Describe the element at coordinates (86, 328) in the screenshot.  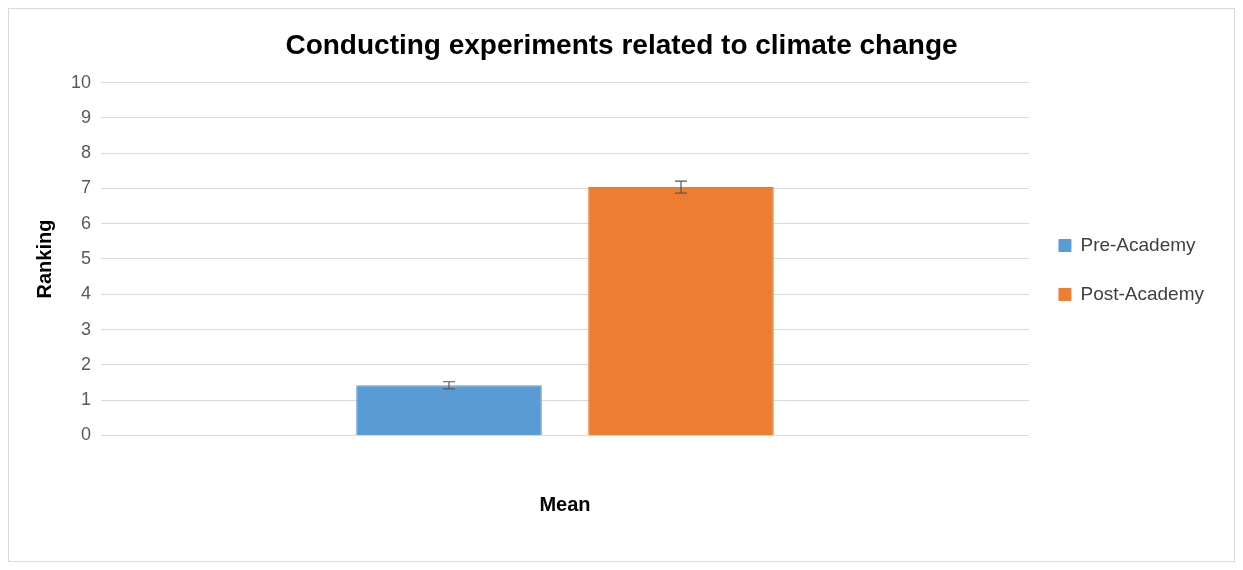
I see `y-tick-label: 3` at that location.